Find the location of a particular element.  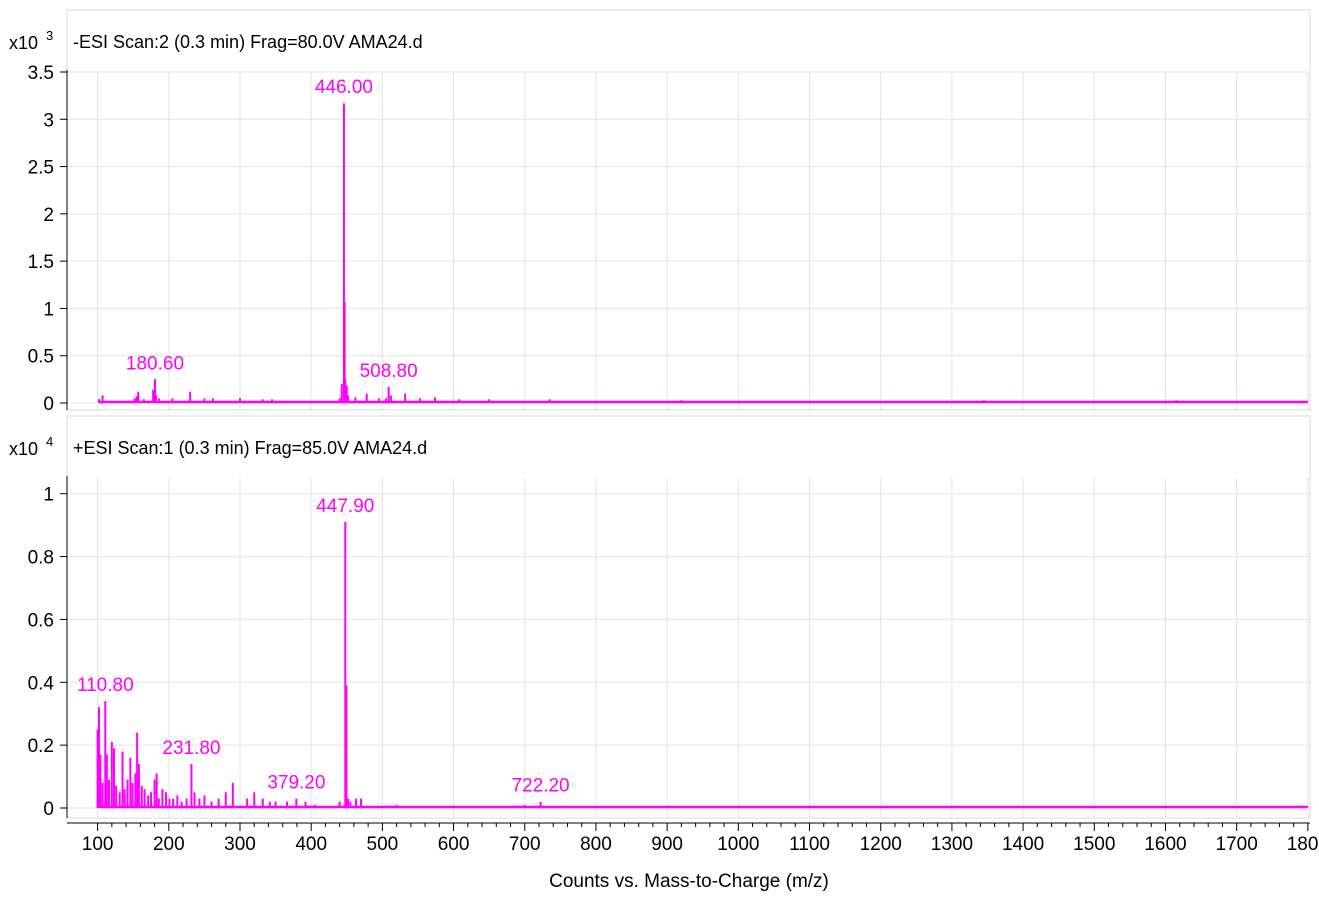

peak-label: 379.20 is located at coordinates (296, 783).